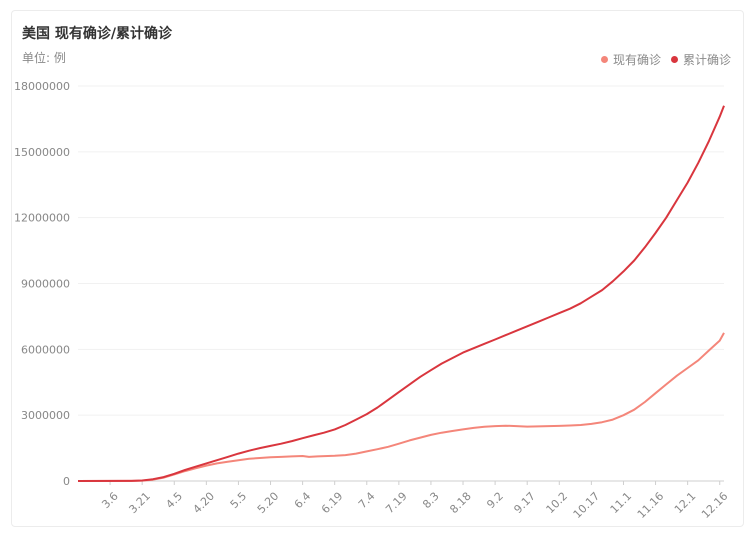  I want to click on y-tick-label: 15000000, so click(42, 152).